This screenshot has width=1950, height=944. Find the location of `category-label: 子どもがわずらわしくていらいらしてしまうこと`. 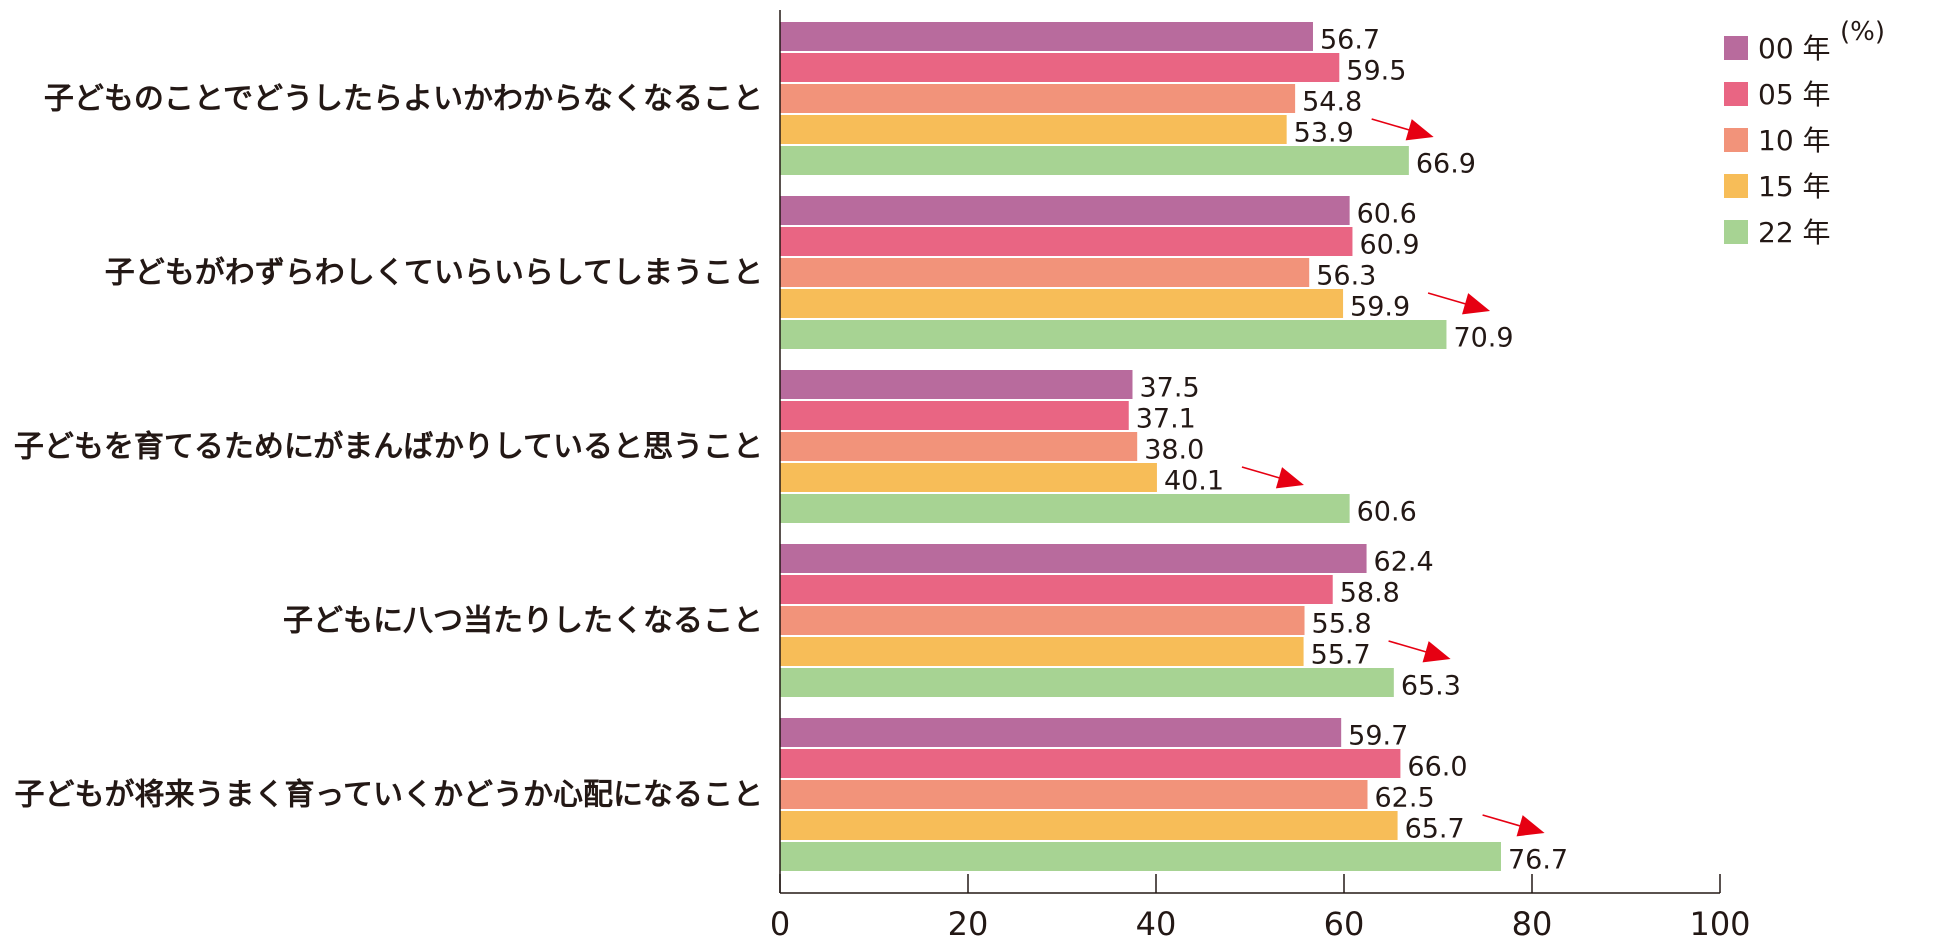

category-label: 子どもがわずらわしくていらいらしてしまうこと is located at coordinates (434, 273).